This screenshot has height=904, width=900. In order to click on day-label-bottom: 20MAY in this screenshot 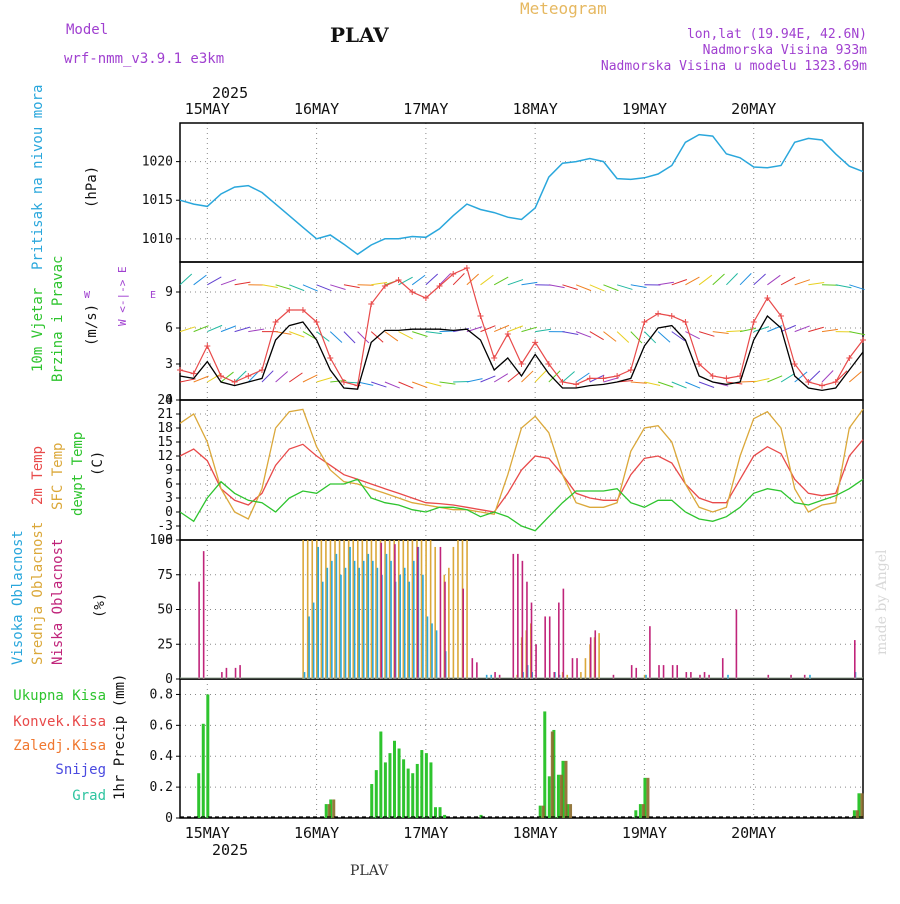, I will do `click(753, 833)`.